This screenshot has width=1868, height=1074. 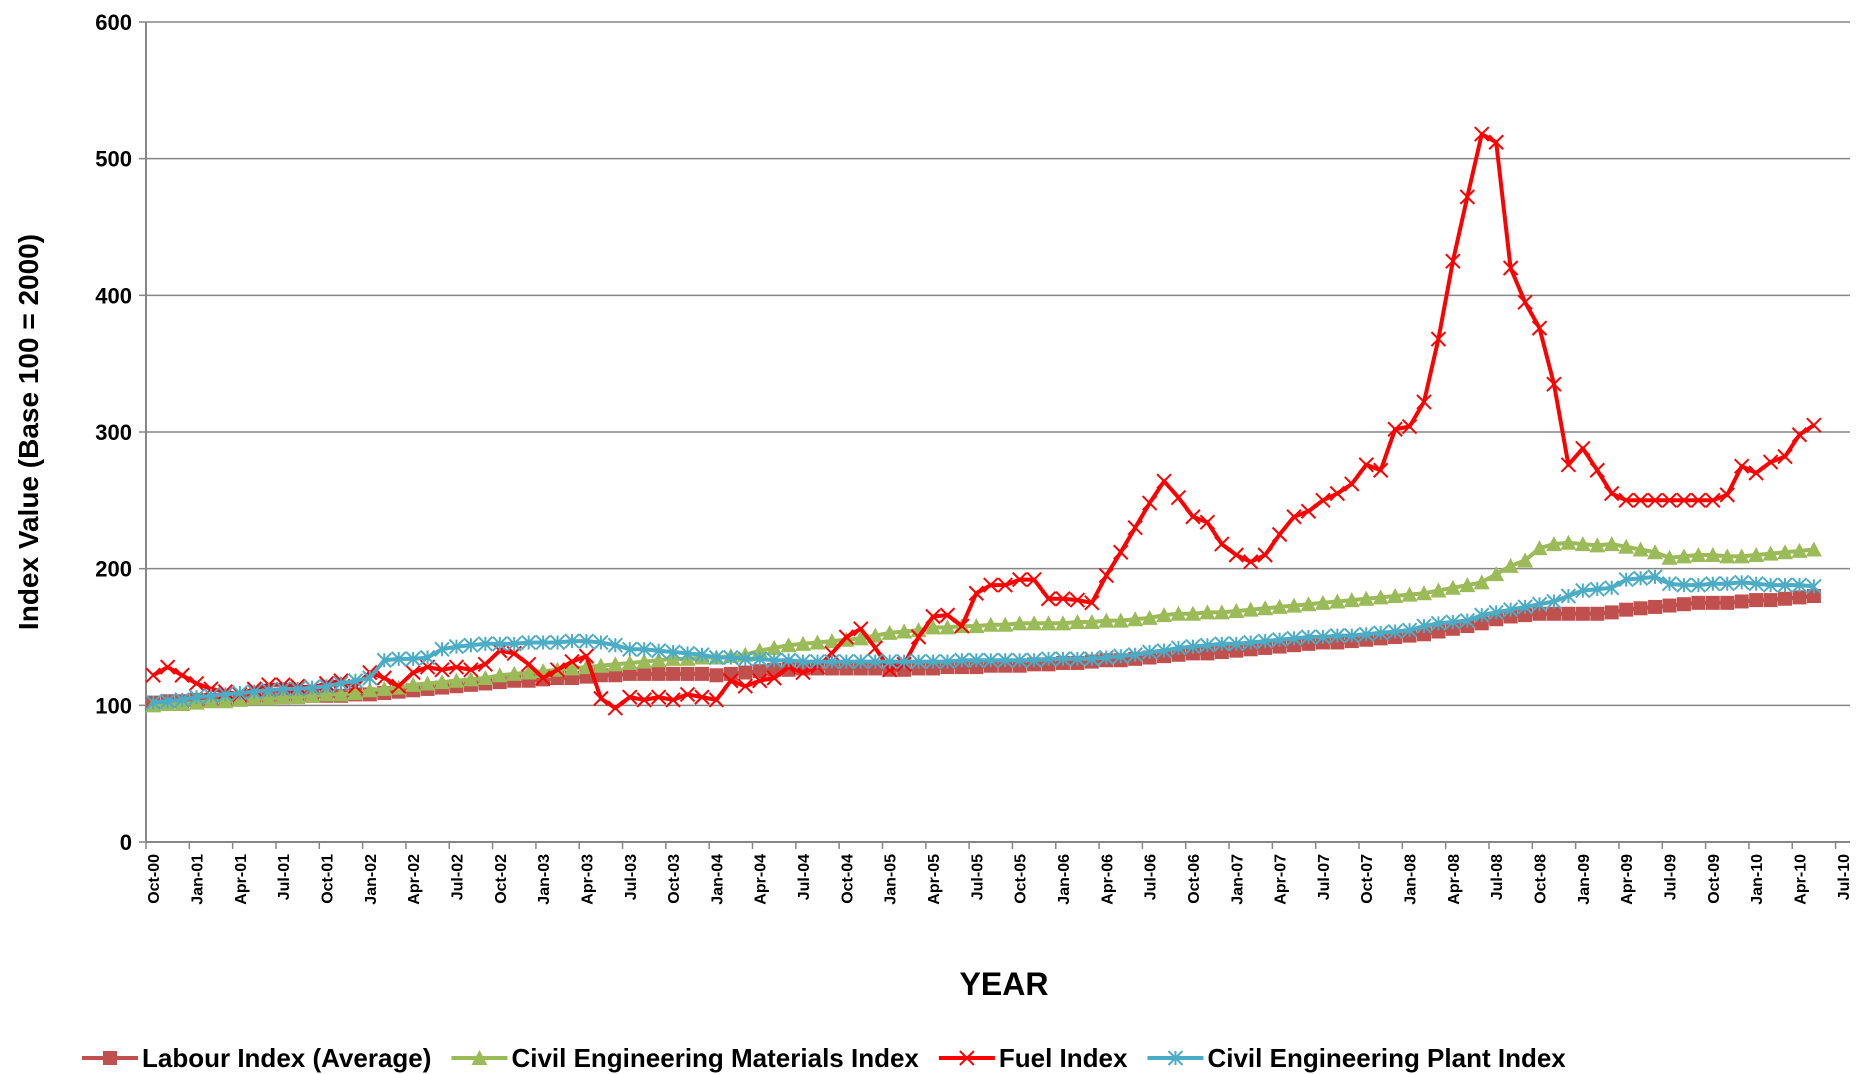 What do you see at coordinates (154, 879) in the screenshot?
I see `x-tick-label: Oct-00` at bounding box center [154, 879].